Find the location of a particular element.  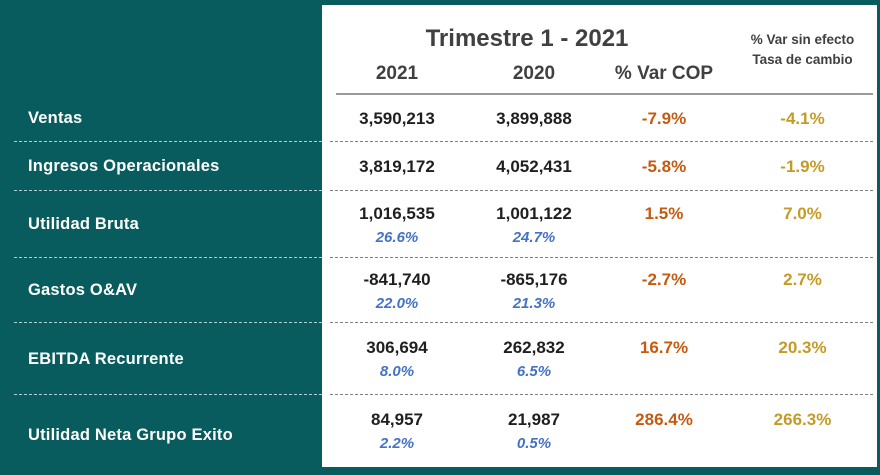

row-label-utilidad-neta: Utilidad Neta Grupo Exito is located at coordinates (161, 435).